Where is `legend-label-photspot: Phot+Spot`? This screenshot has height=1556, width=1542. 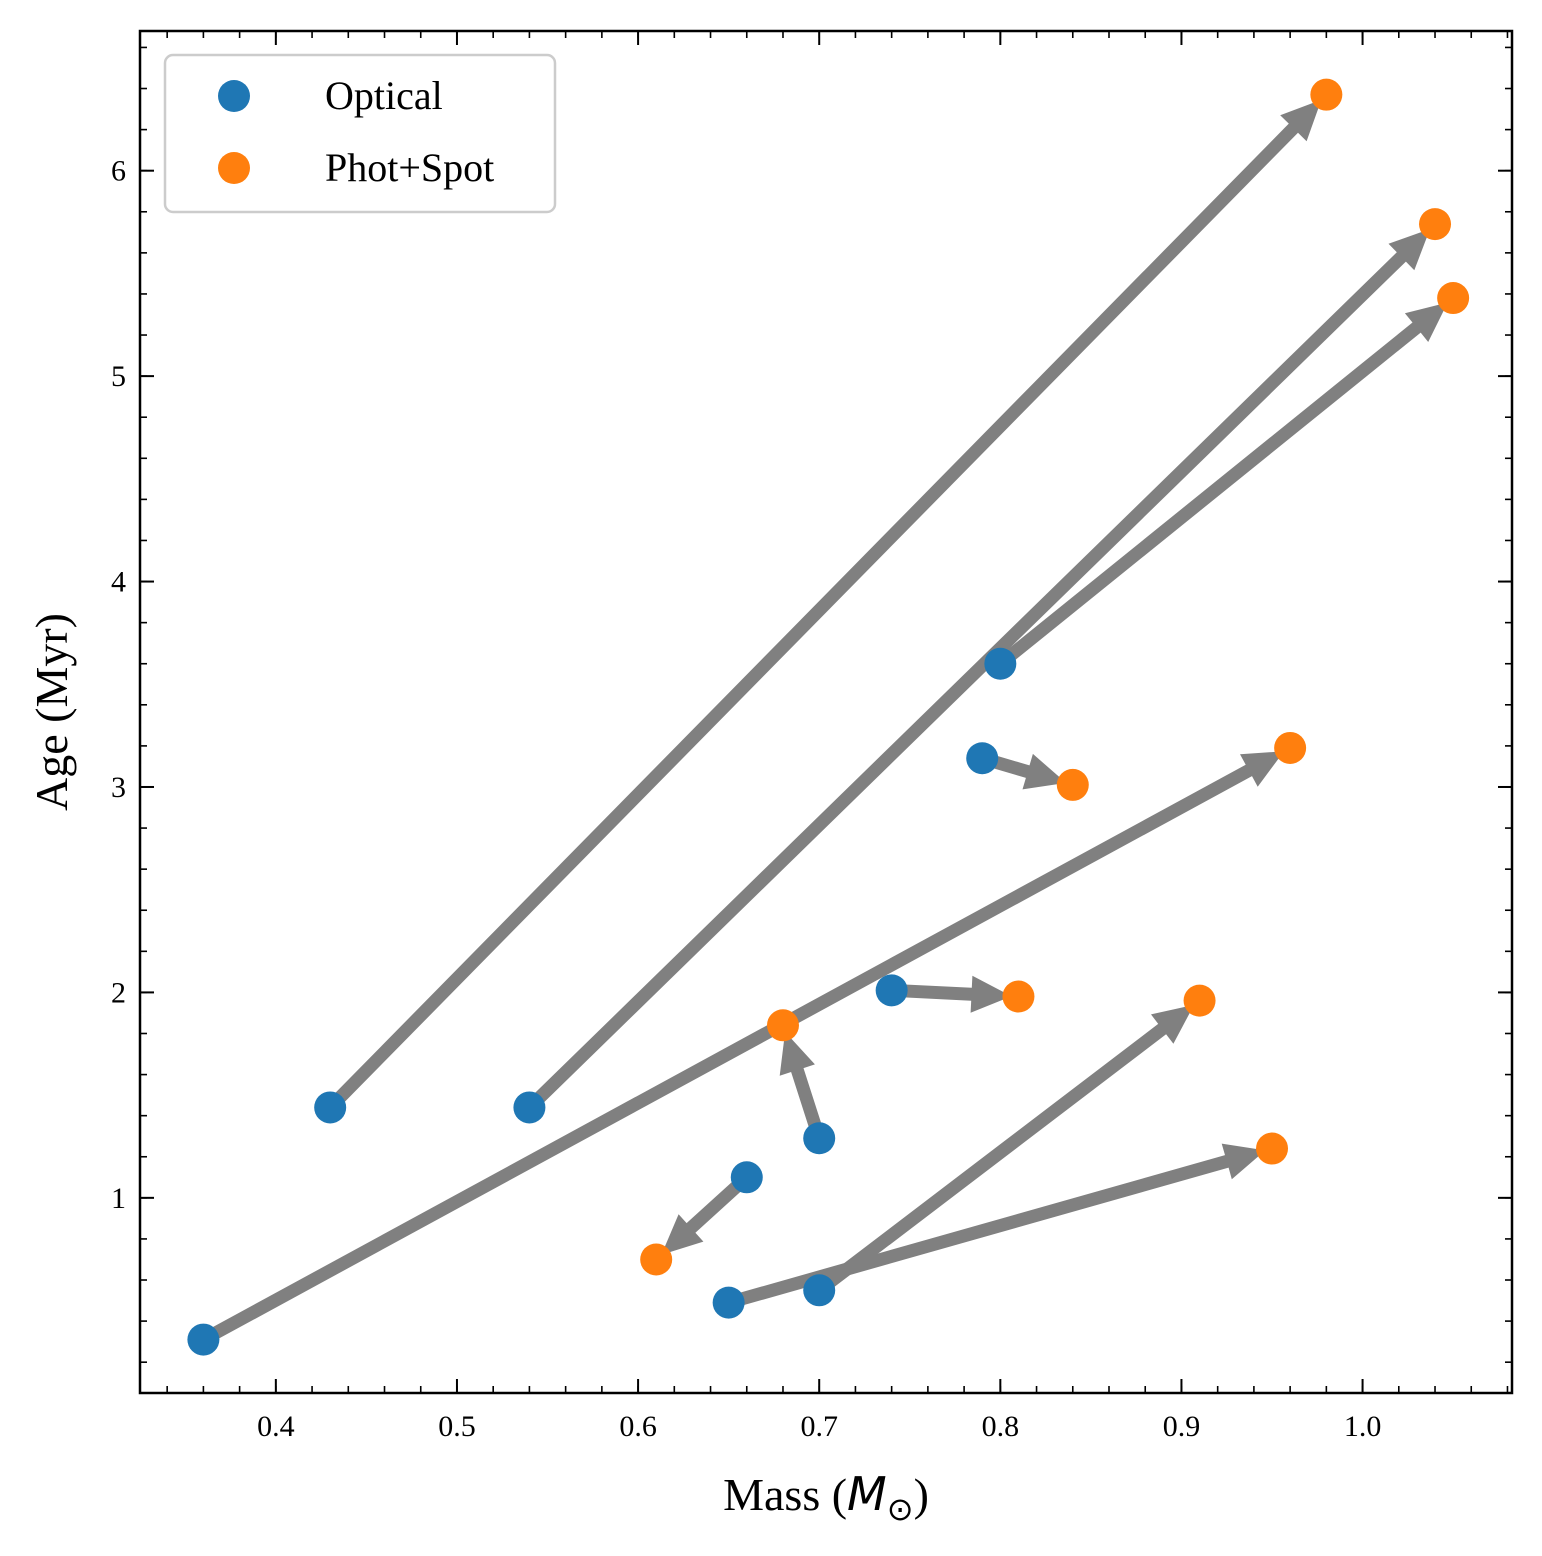 legend-label-photspot: Phot+Spot is located at coordinates (409, 167).